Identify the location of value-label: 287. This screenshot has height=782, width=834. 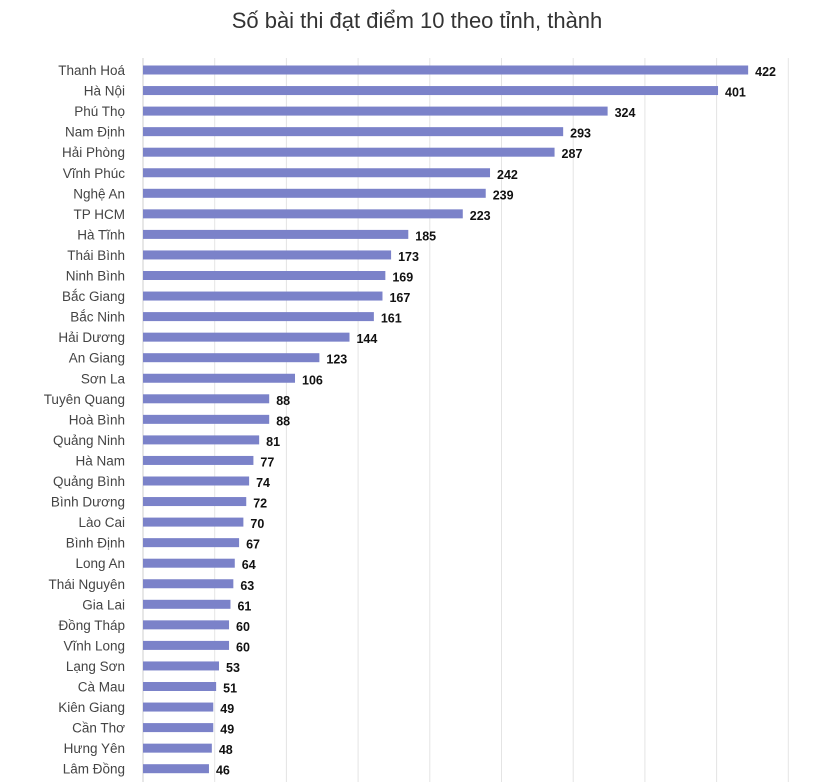
(572, 154).